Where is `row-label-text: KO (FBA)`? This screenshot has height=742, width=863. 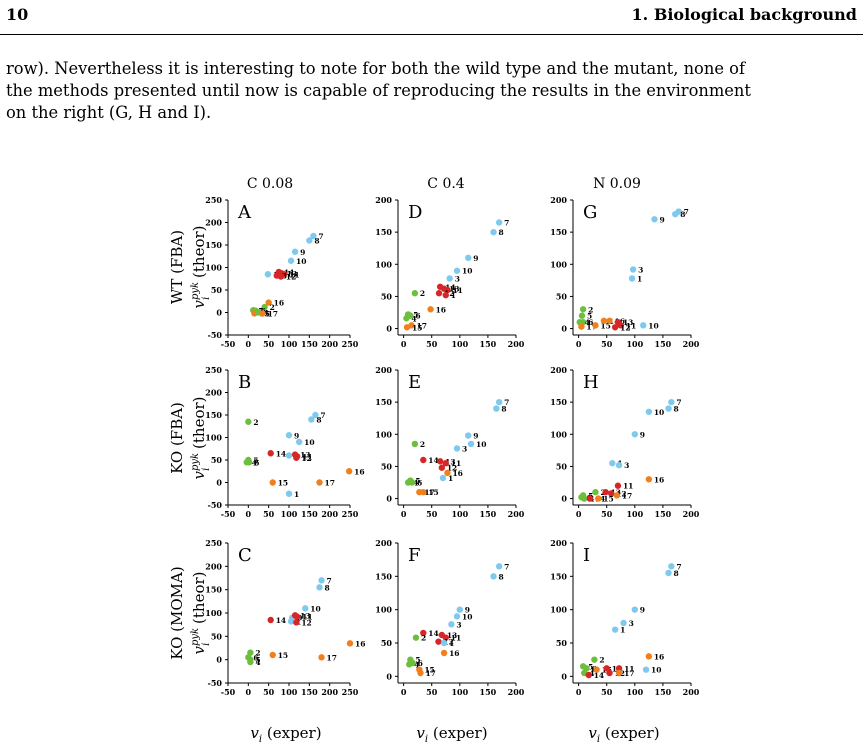
row-label-text: KO (FBA) is located at coordinates (177, 438).